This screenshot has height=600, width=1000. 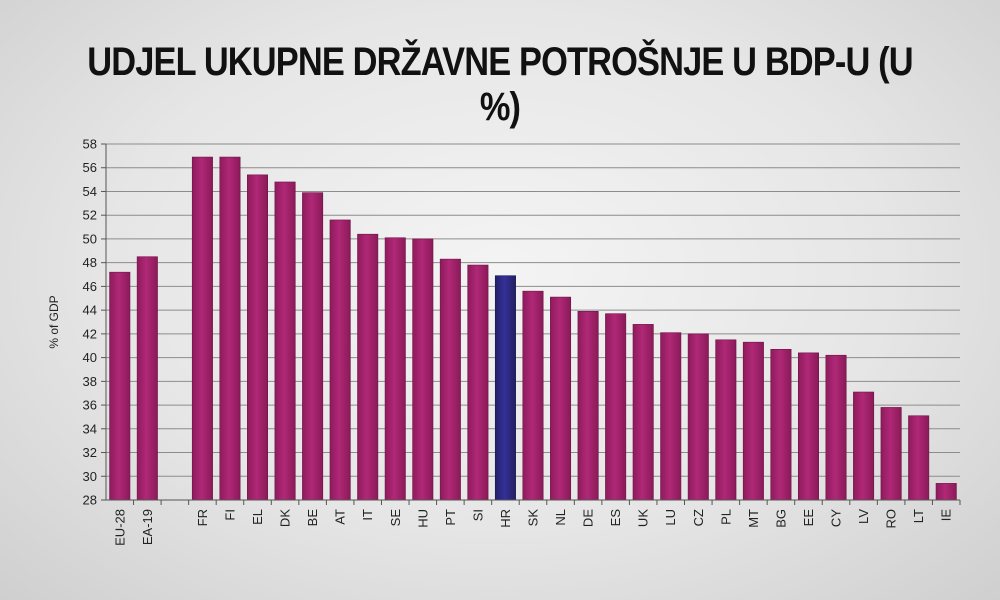 I want to click on bar-de, so click(x=588, y=406).